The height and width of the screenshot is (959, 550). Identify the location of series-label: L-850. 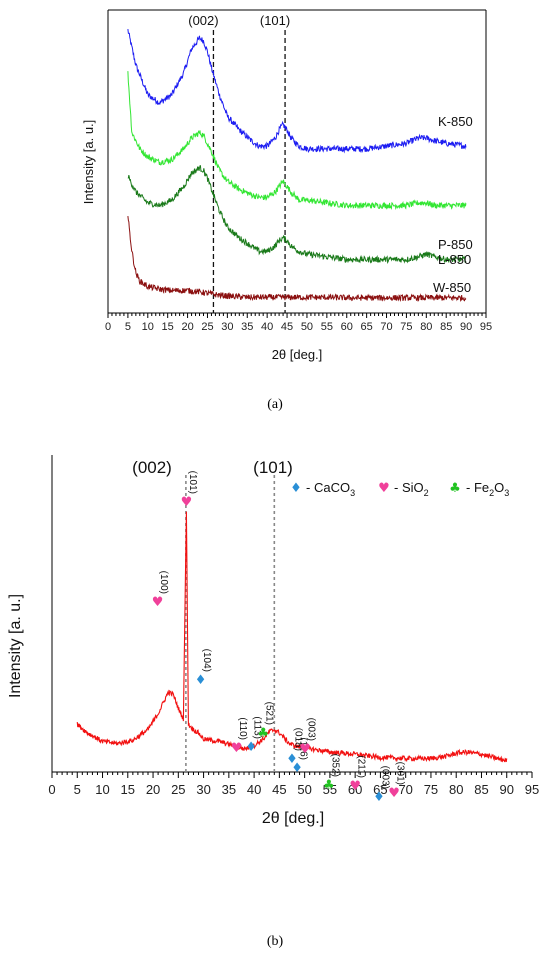
(454, 259).